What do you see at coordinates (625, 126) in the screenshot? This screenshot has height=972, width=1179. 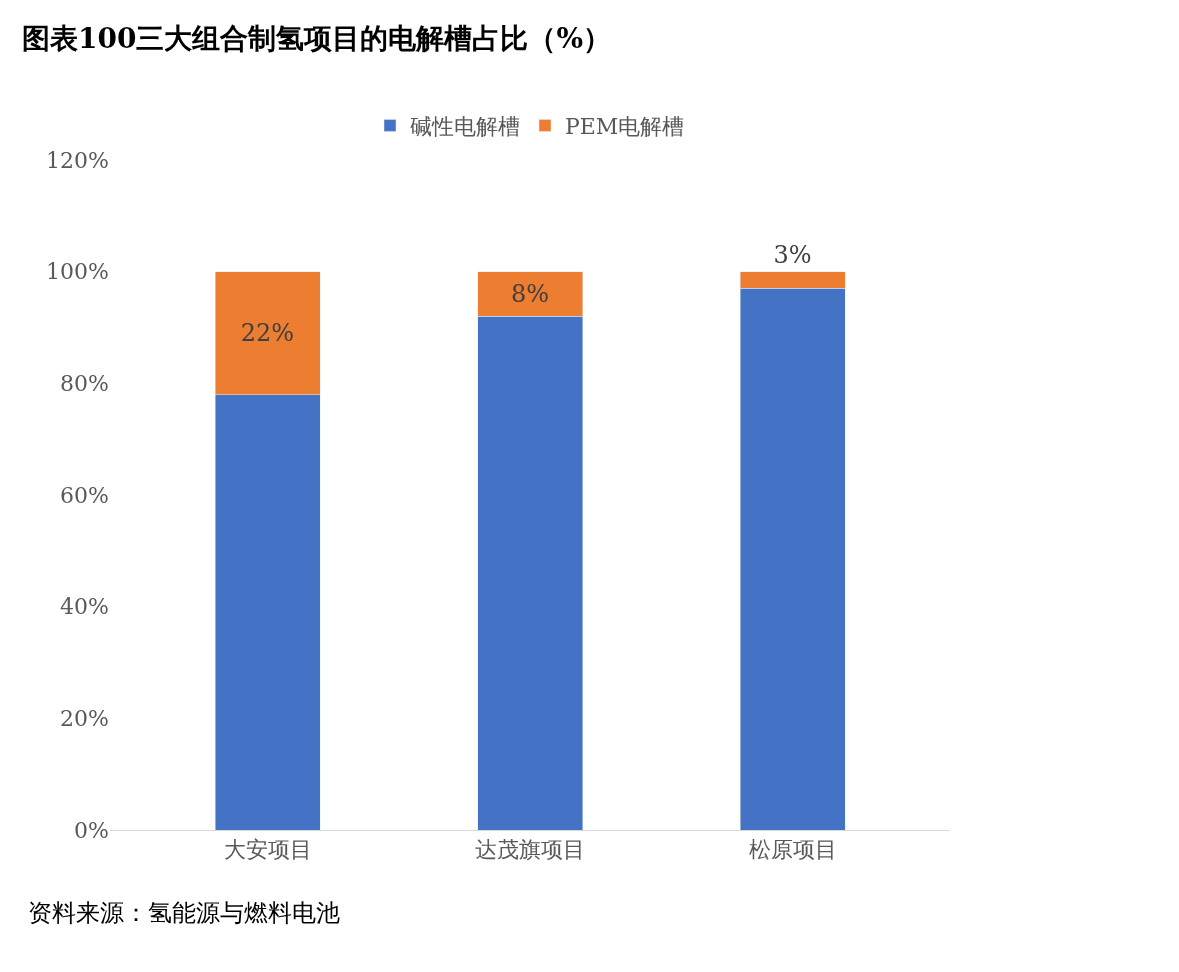 I see `legend-label: PEM电解槽` at bounding box center [625, 126].